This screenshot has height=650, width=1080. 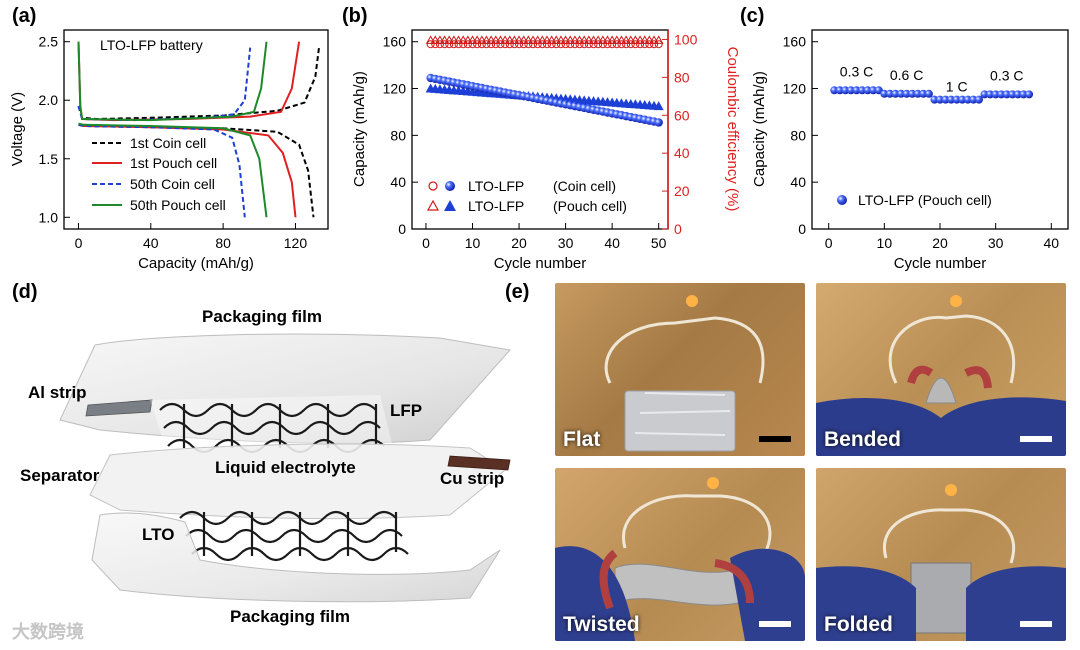 What do you see at coordinates (395, 89) in the screenshot?
I see `chart-b-ytick-label-3: 120` at bounding box center [395, 89].